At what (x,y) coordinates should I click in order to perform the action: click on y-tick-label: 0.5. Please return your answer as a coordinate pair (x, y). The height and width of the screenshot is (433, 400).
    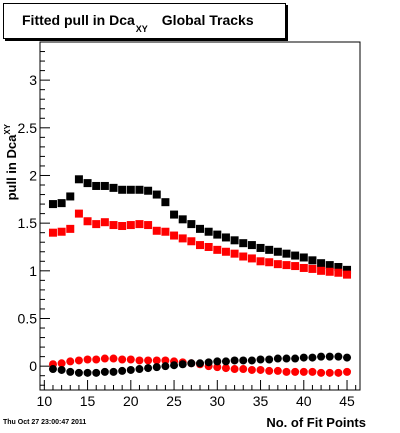
    Looking at the image, I should click on (28, 318).